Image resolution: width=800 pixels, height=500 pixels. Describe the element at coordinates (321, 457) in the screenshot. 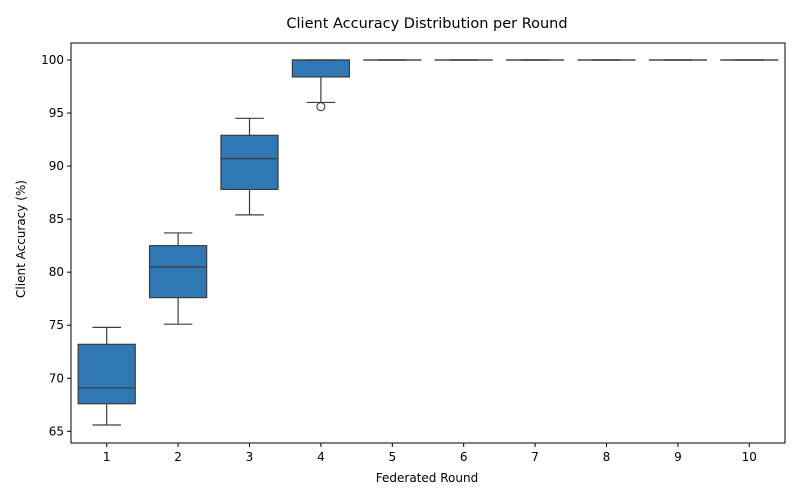

I see `x-tick-label: 4` at that location.